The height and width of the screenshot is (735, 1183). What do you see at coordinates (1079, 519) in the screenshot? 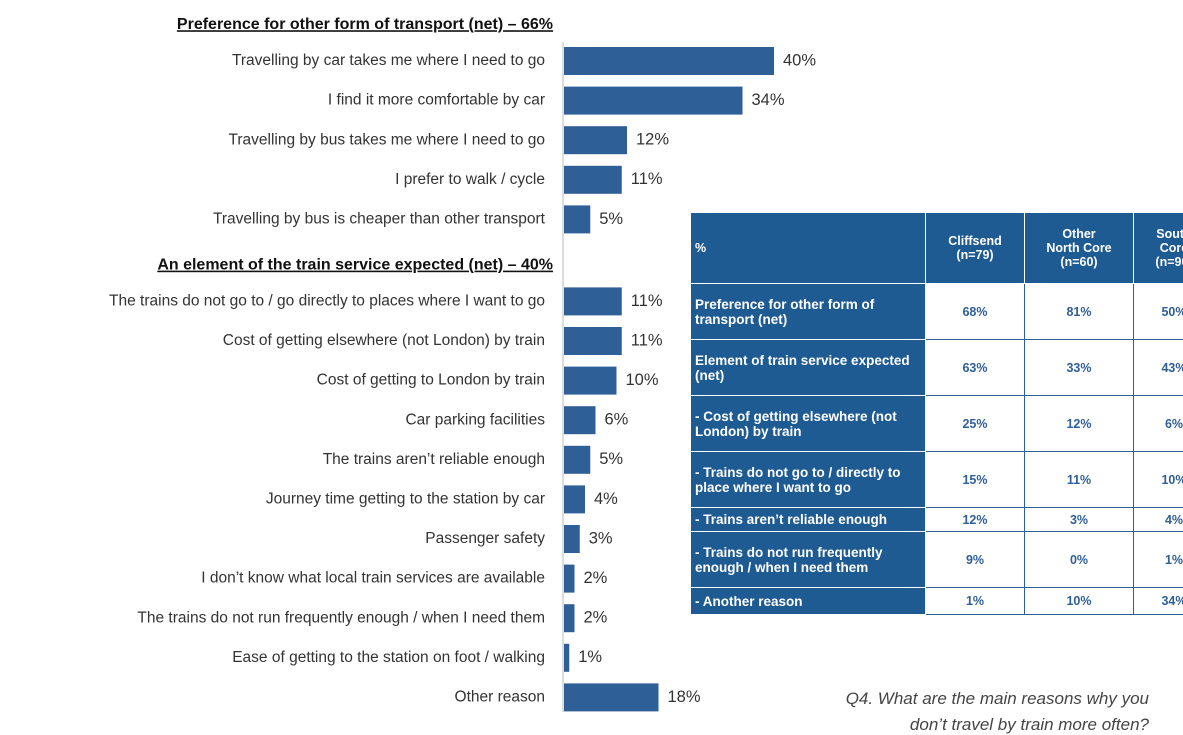
I see `table-cell: 3%` at bounding box center [1079, 519].